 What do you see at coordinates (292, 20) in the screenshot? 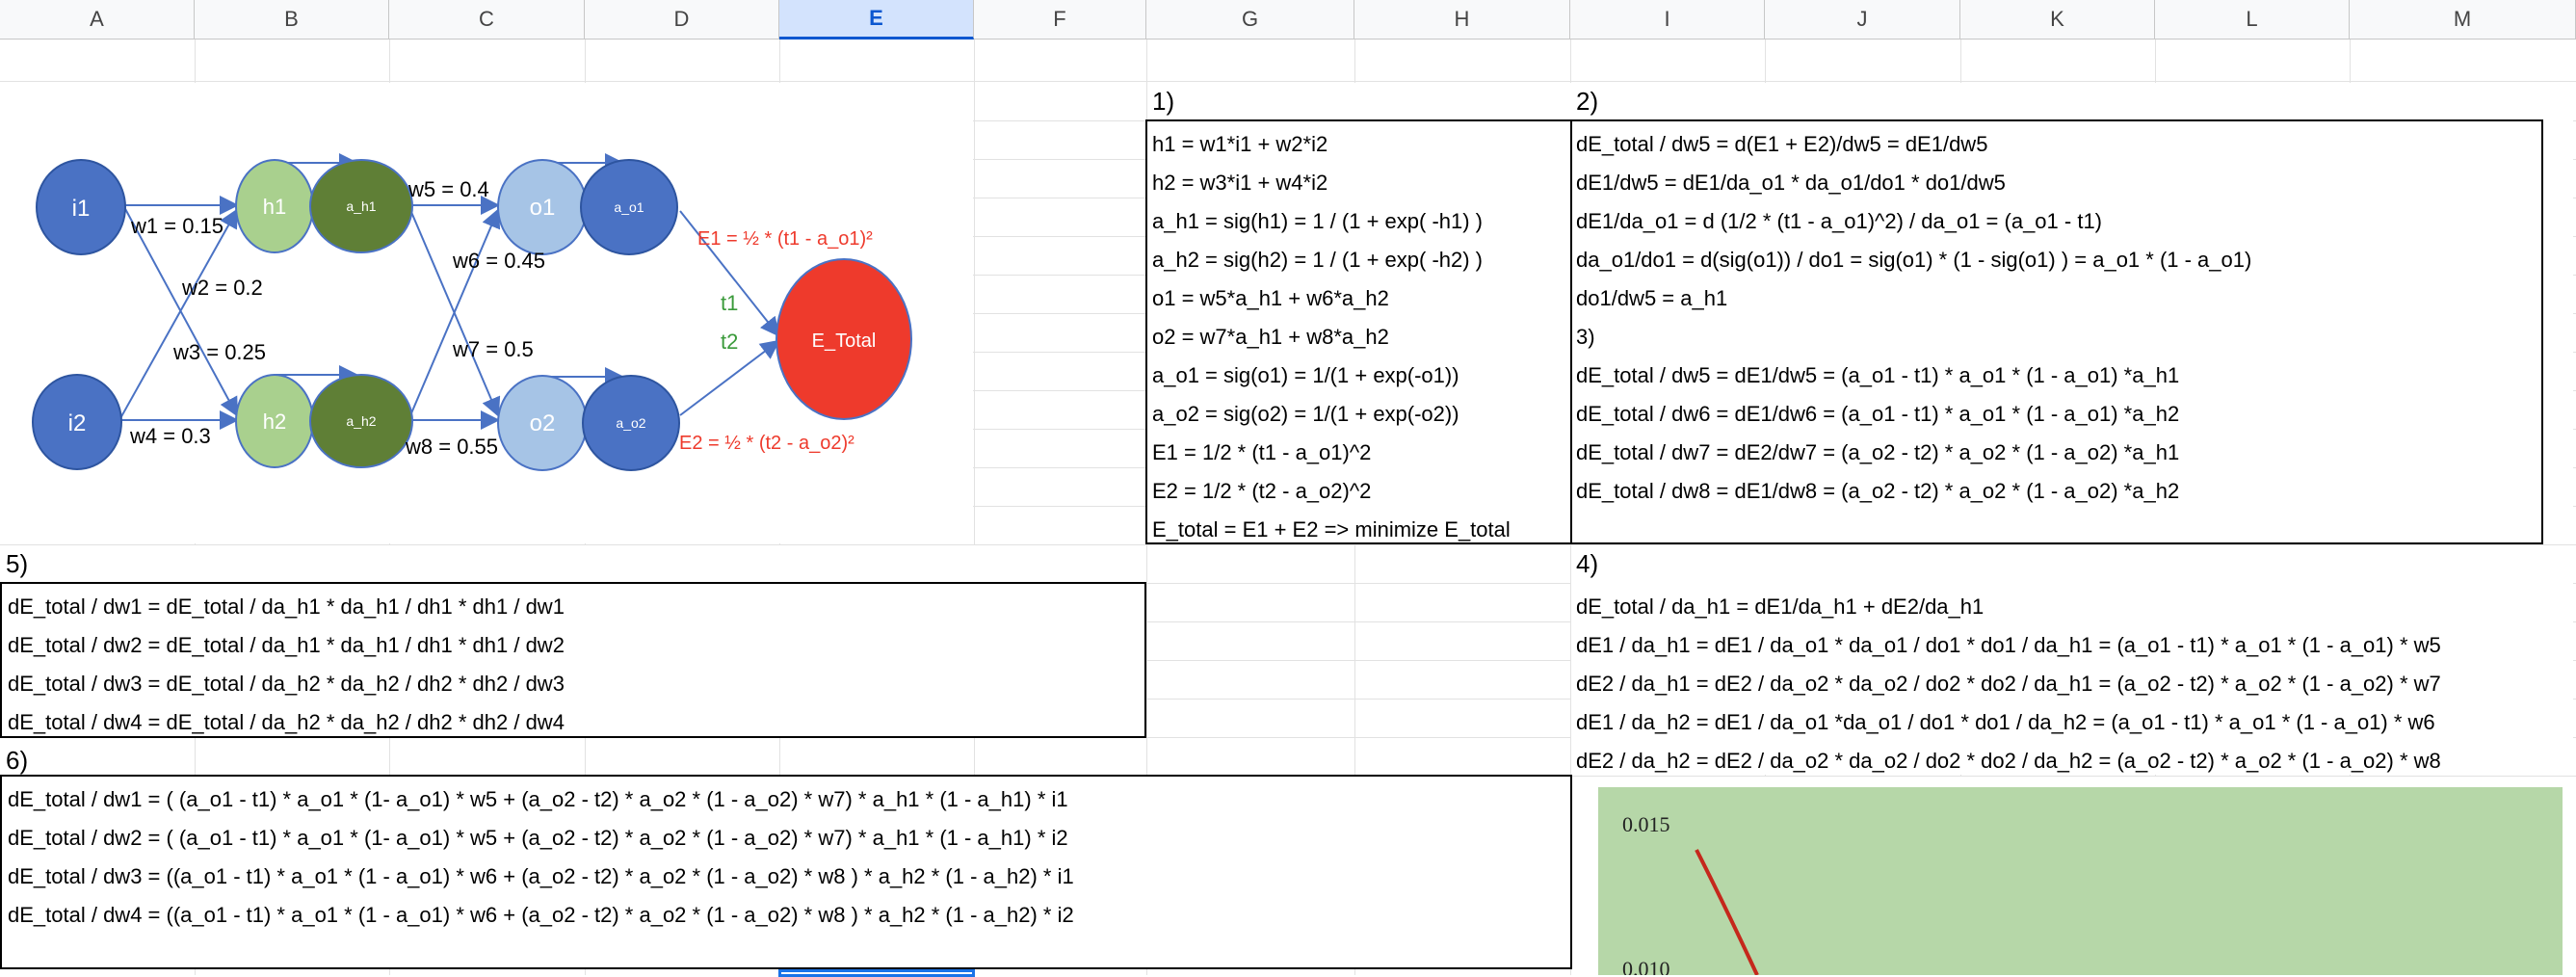
I see `column-header-b: B` at bounding box center [292, 20].